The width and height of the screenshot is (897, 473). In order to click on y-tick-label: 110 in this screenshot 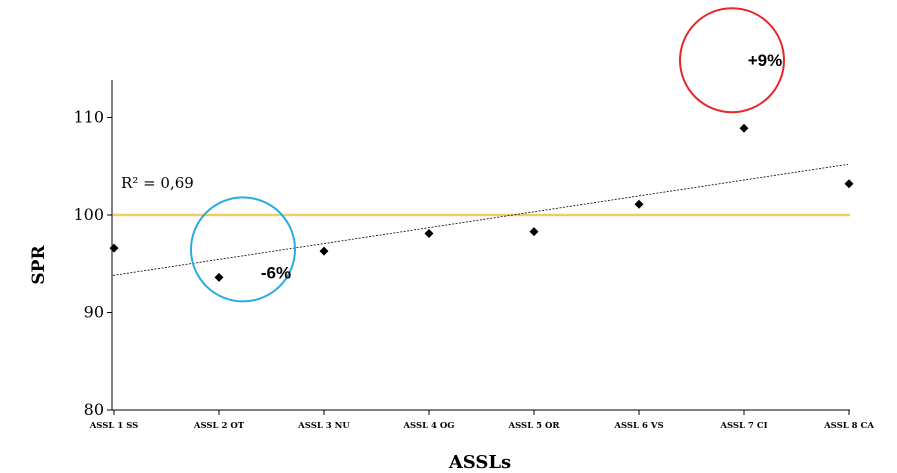, I will do `click(88, 117)`.